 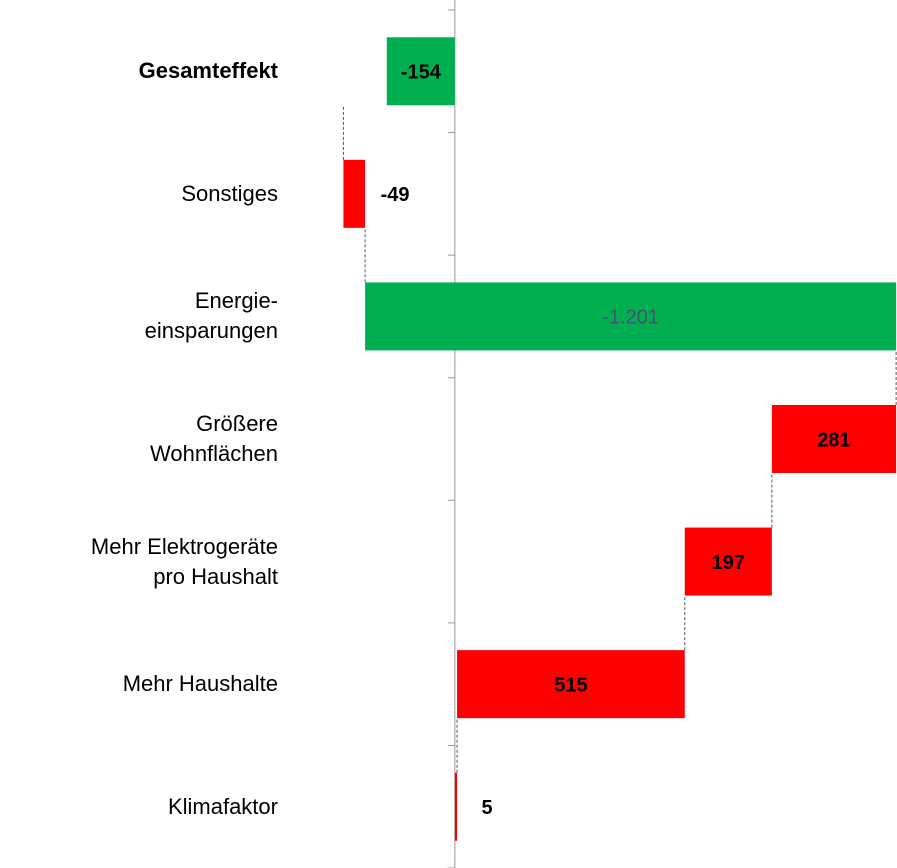 I want to click on value-label: -154, so click(x=421, y=73).